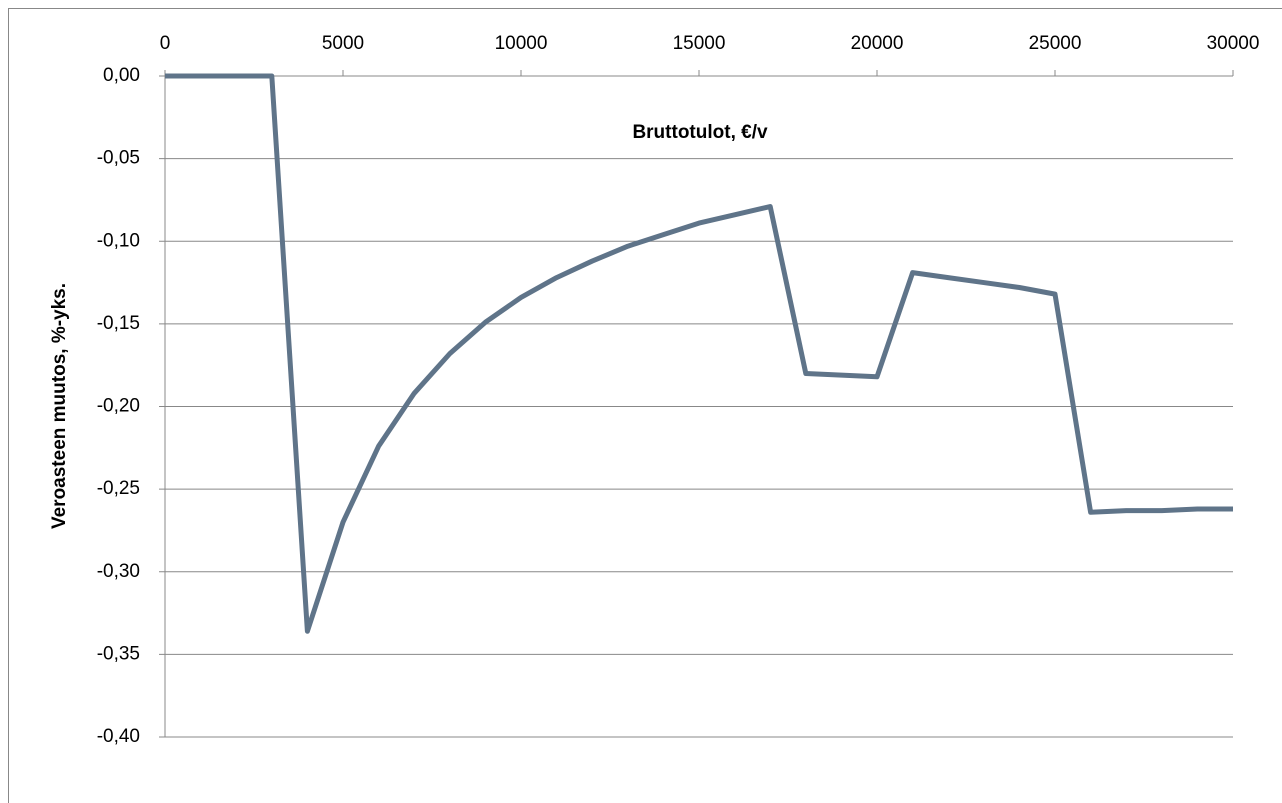 The width and height of the screenshot is (1282, 803). What do you see at coordinates (699, 43) in the screenshot?
I see `x-tick-label: 15000` at bounding box center [699, 43].